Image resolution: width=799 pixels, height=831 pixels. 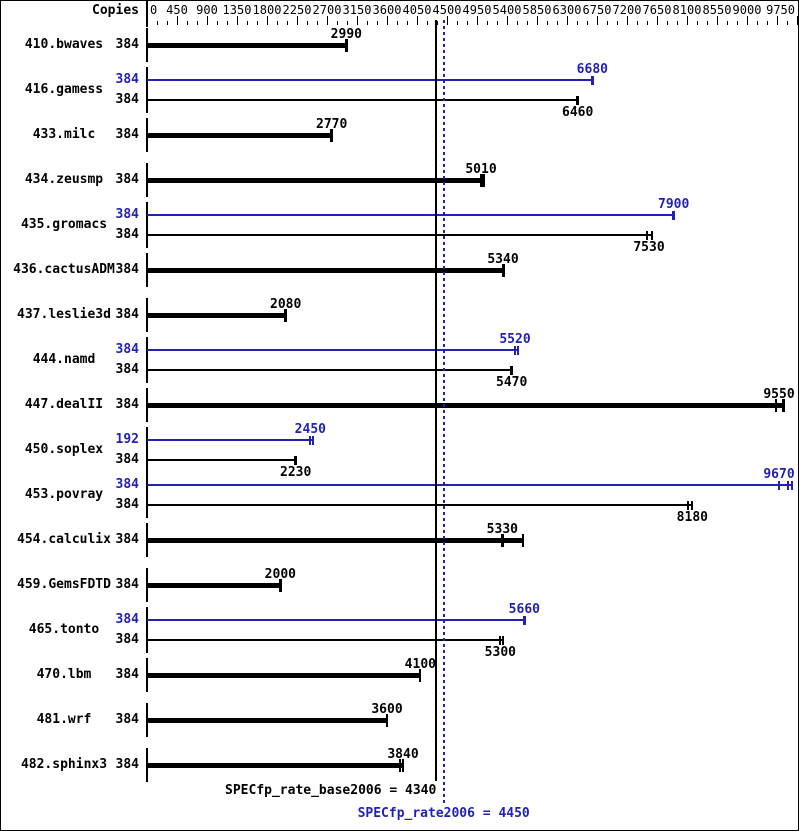 What do you see at coordinates (64, 314) in the screenshot?
I see `benchmark-label: 437.leslie3d` at bounding box center [64, 314].